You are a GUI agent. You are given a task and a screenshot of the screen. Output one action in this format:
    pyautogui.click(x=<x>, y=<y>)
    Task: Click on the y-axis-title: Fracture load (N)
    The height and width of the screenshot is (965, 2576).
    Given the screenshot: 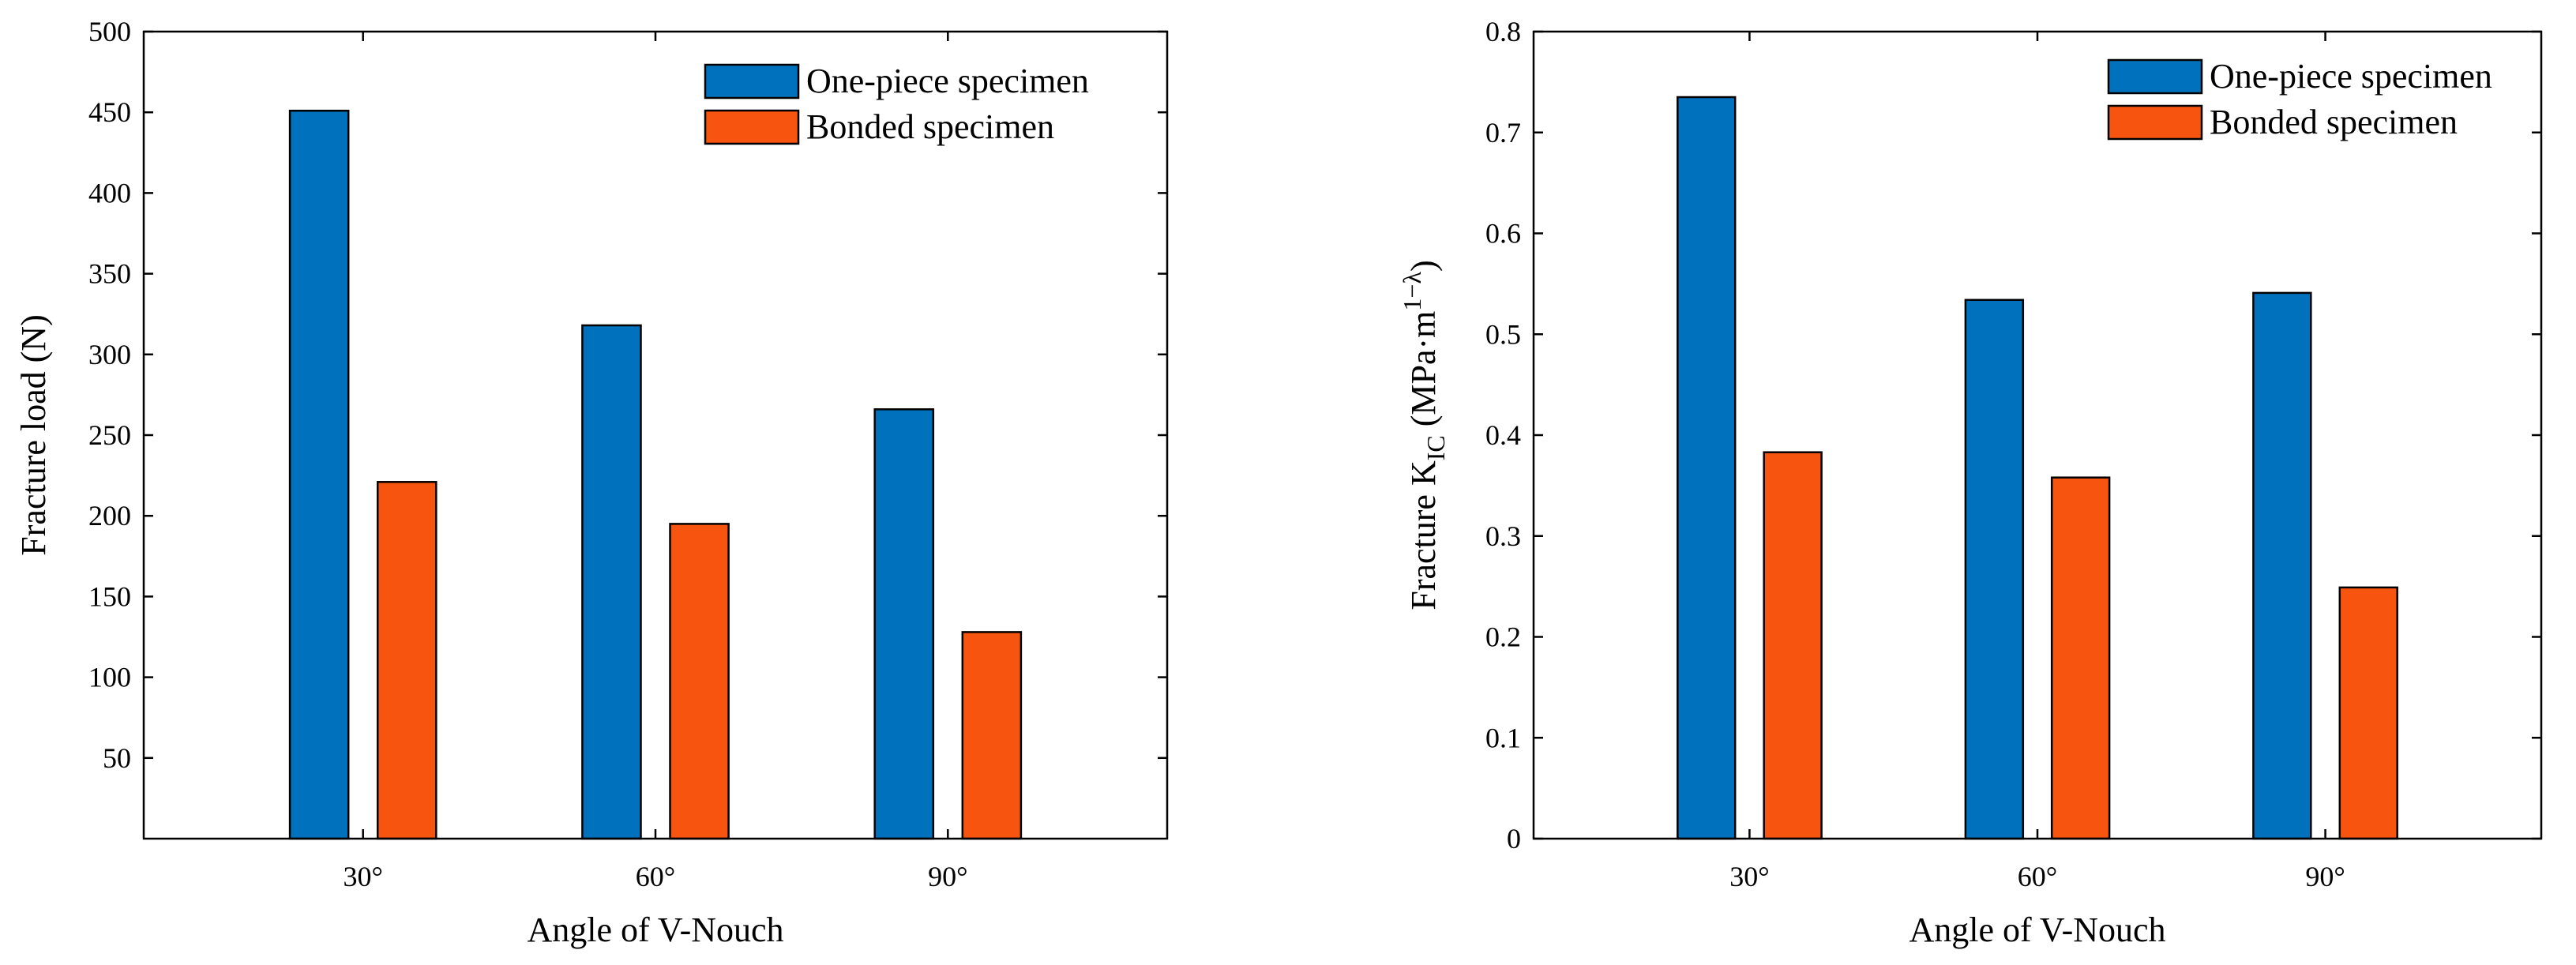 What is the action you would take?
    pyautogui.click(x=33, y=434)
    